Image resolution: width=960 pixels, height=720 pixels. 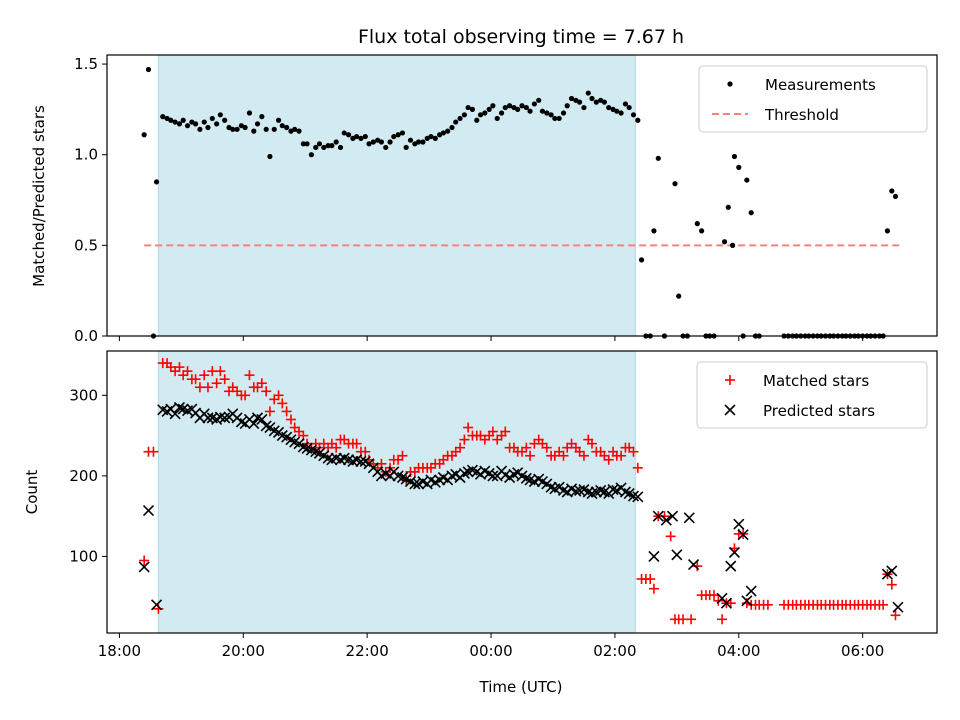 I want to click on legend-predicted-marker, so click(x=730, y=410).